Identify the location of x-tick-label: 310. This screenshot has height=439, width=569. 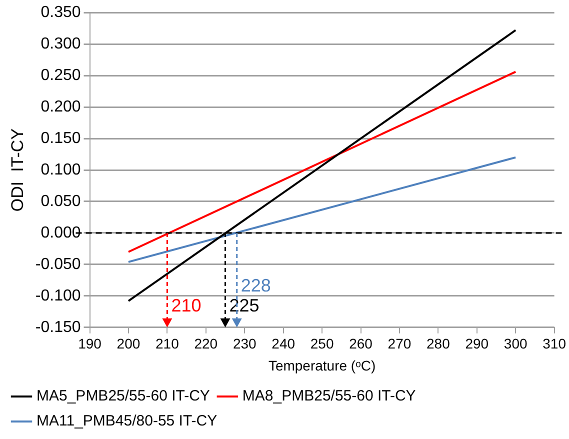
(554, 344).